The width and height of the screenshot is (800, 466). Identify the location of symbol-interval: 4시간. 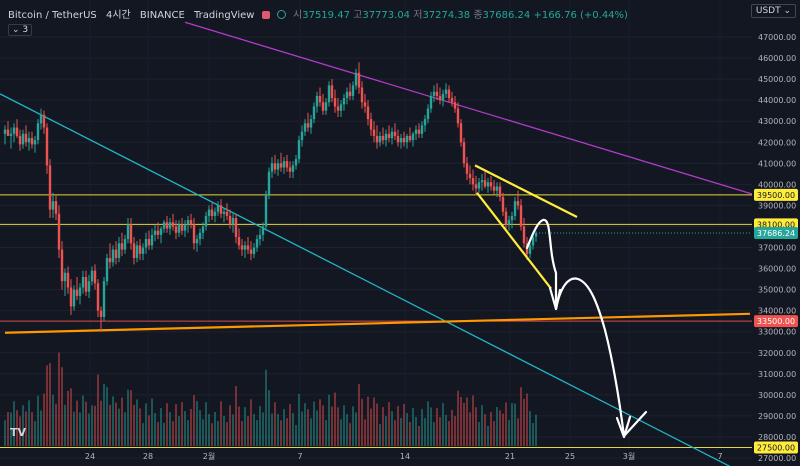
(118, 15).